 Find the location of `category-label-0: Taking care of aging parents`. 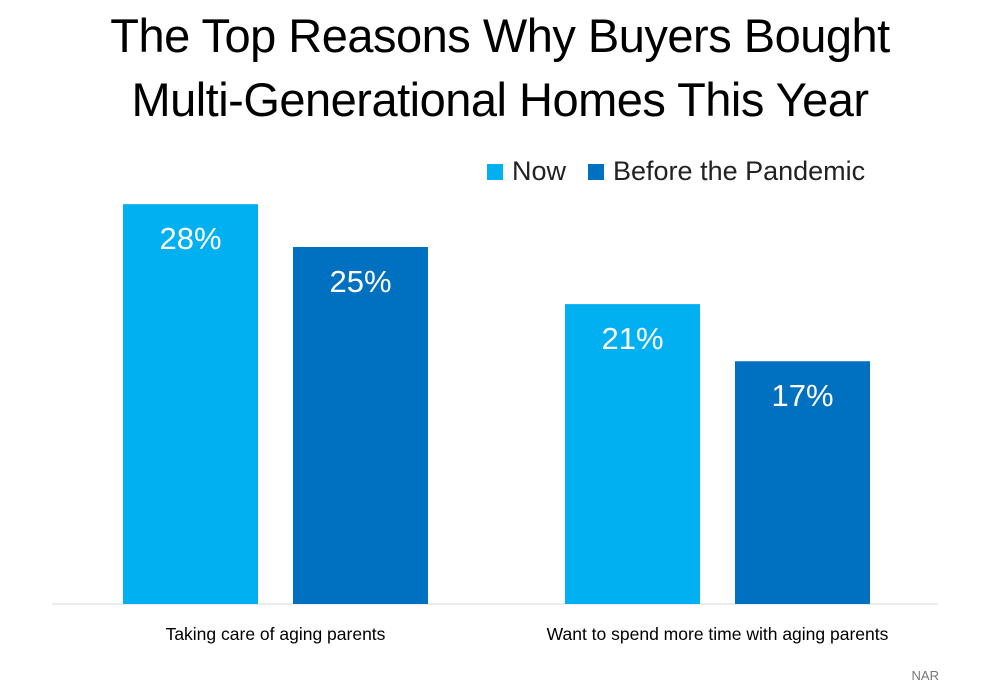

category-label-0: Taking care of aging parents is located at coordinates (276, 634).